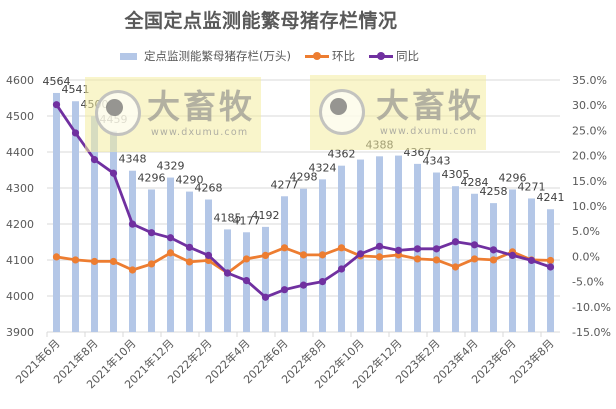  Describe the element at coordinates (285, 184) in the screenshot. I see `bar-data-label: 4277` at that location.